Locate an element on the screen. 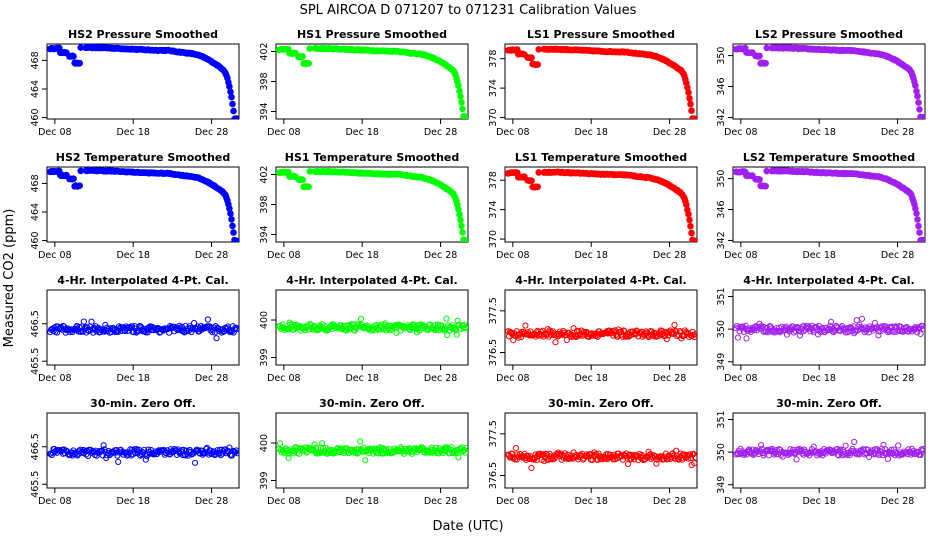 The height and width of the screenshot is (540, 936). y-tick-label: 400 is located at coordinates (264, 320).